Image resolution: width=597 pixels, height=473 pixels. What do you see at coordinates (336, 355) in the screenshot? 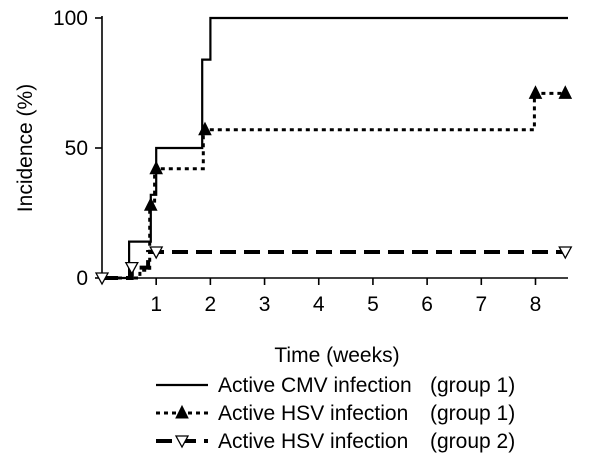
I see `x-axis-label: Time (weeks)` at bounding box center [336, 355].